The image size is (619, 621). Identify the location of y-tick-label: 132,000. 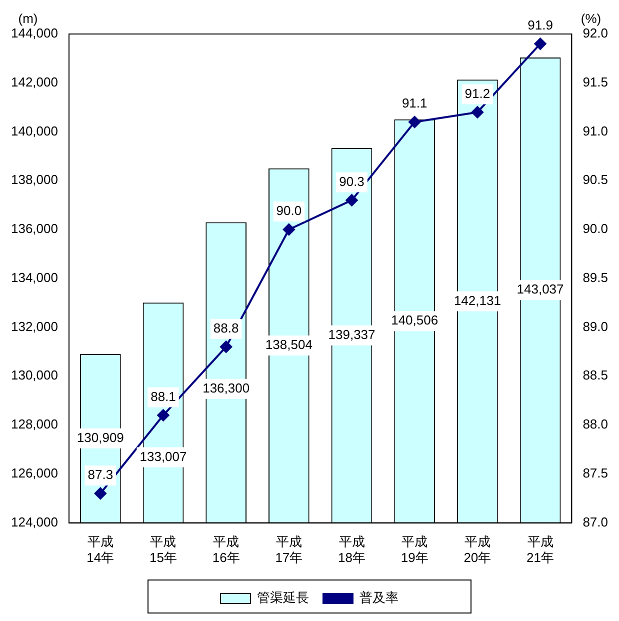
(34, 326).